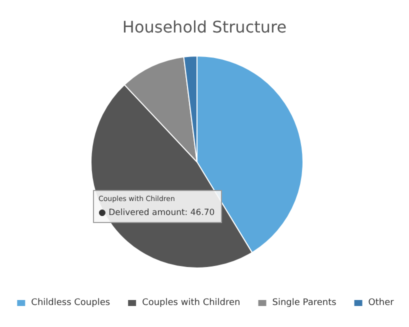 This screenshot has width=409, height=327. What do you see at coordinates (70, 303) in the screenshot?
I see `legend-label: Childless Couples` at bounding box center [70, 303].